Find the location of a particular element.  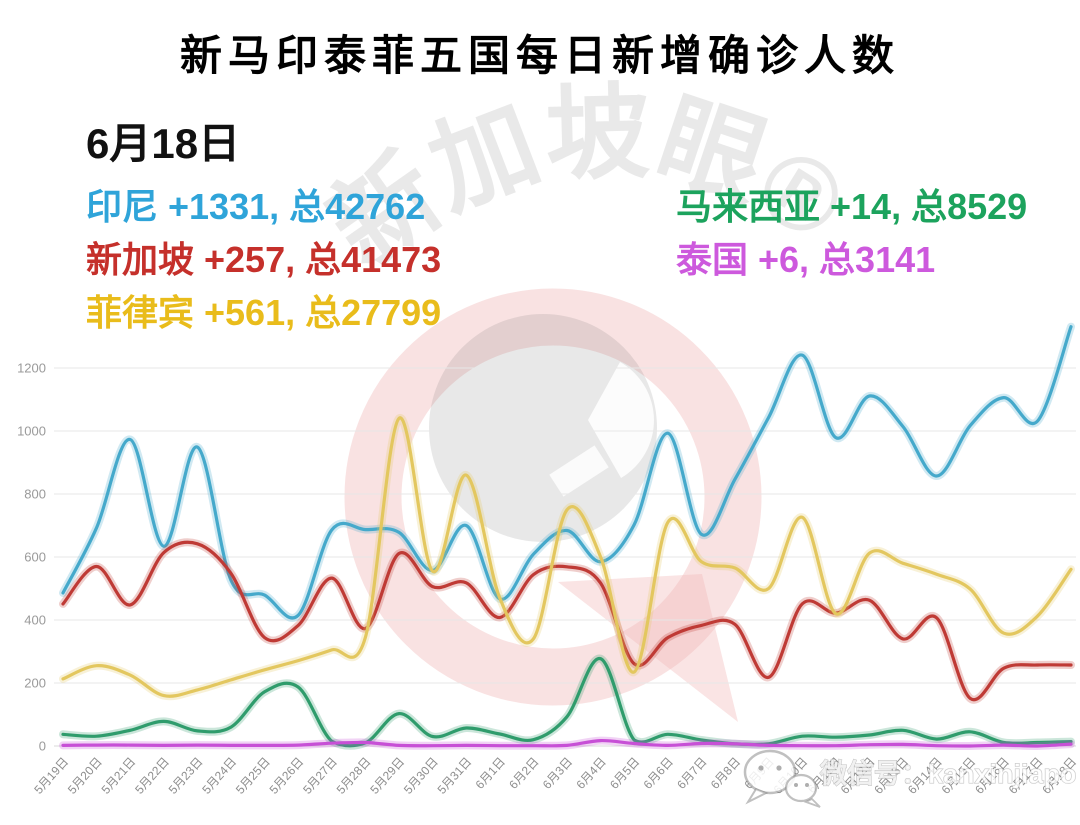

x-axis-label: 5月30日 is located at coordinates (421, 776).